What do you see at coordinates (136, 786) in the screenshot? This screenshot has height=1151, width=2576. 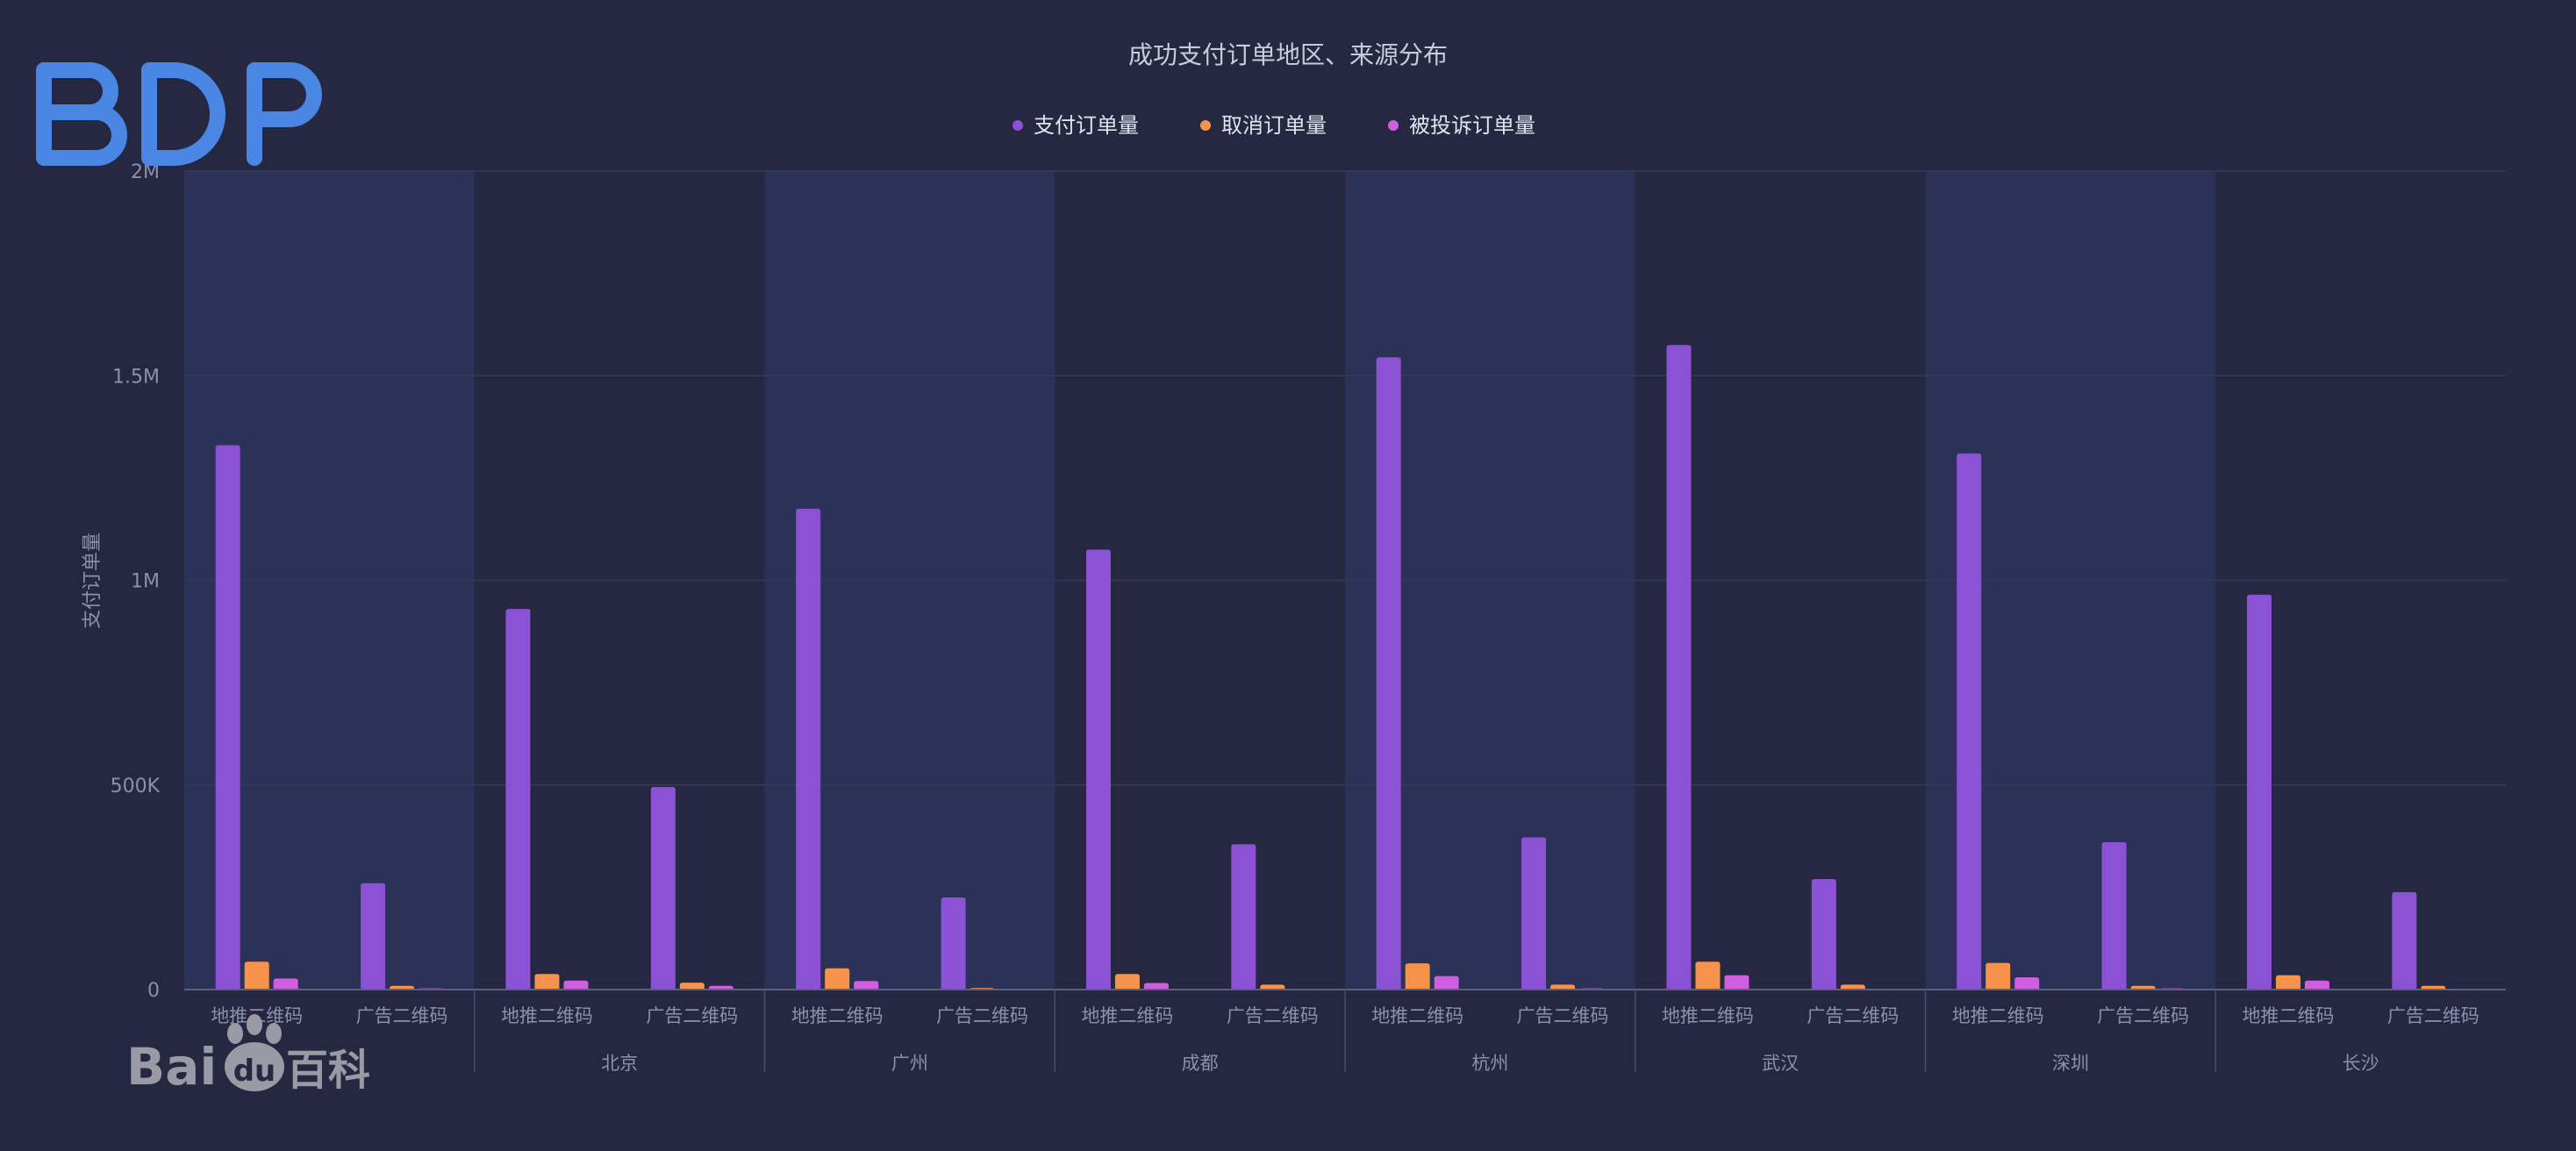 I see `y-tick-label: 500K` at bounding box center [136, 786].